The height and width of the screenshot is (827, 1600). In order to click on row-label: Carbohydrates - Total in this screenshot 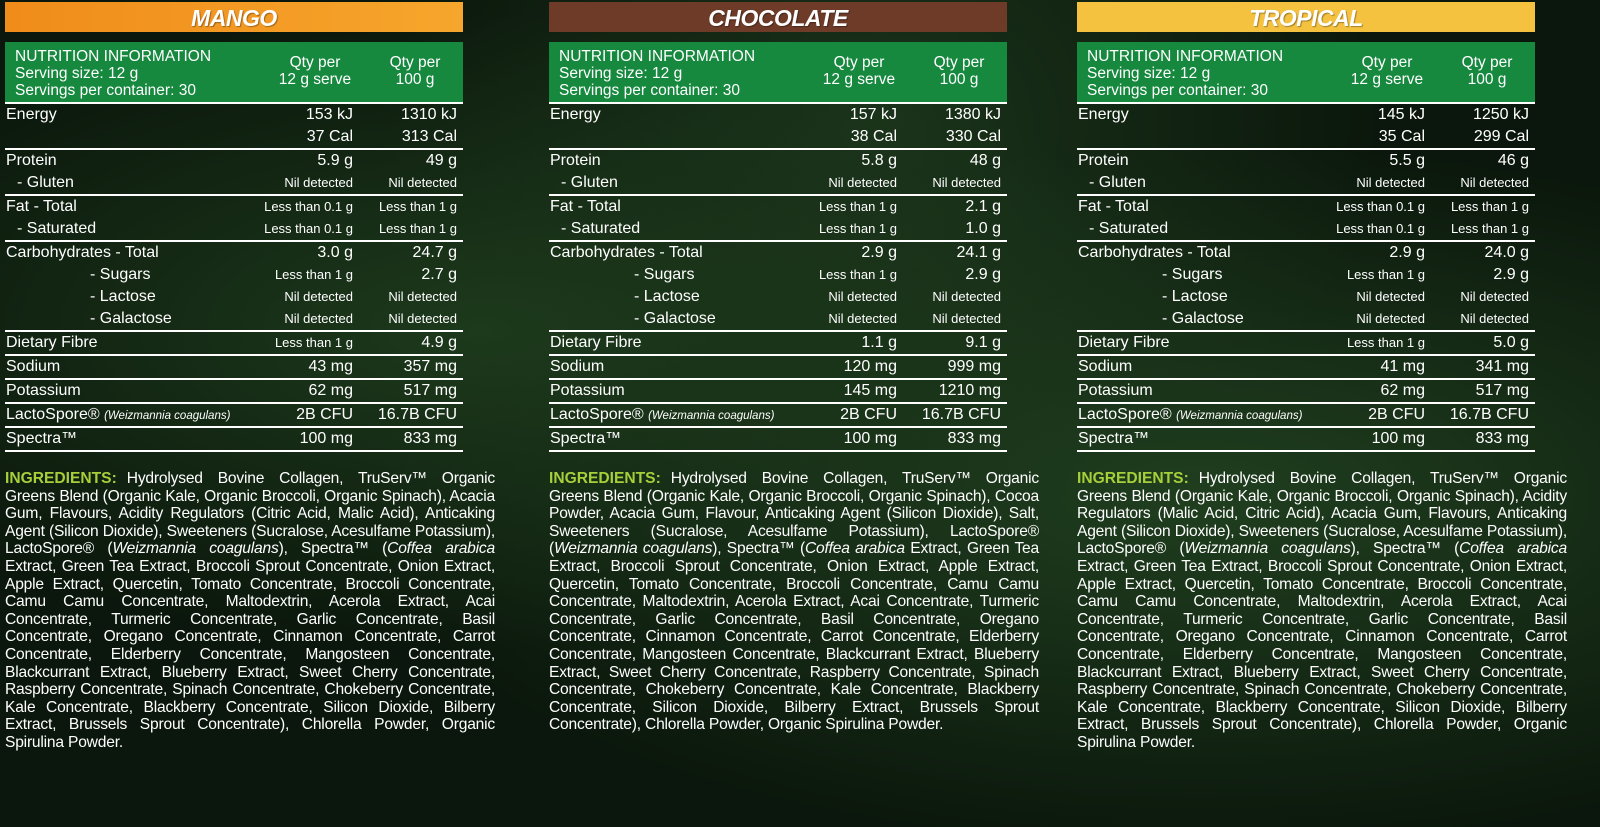, I will do `click(1192, 253)`.